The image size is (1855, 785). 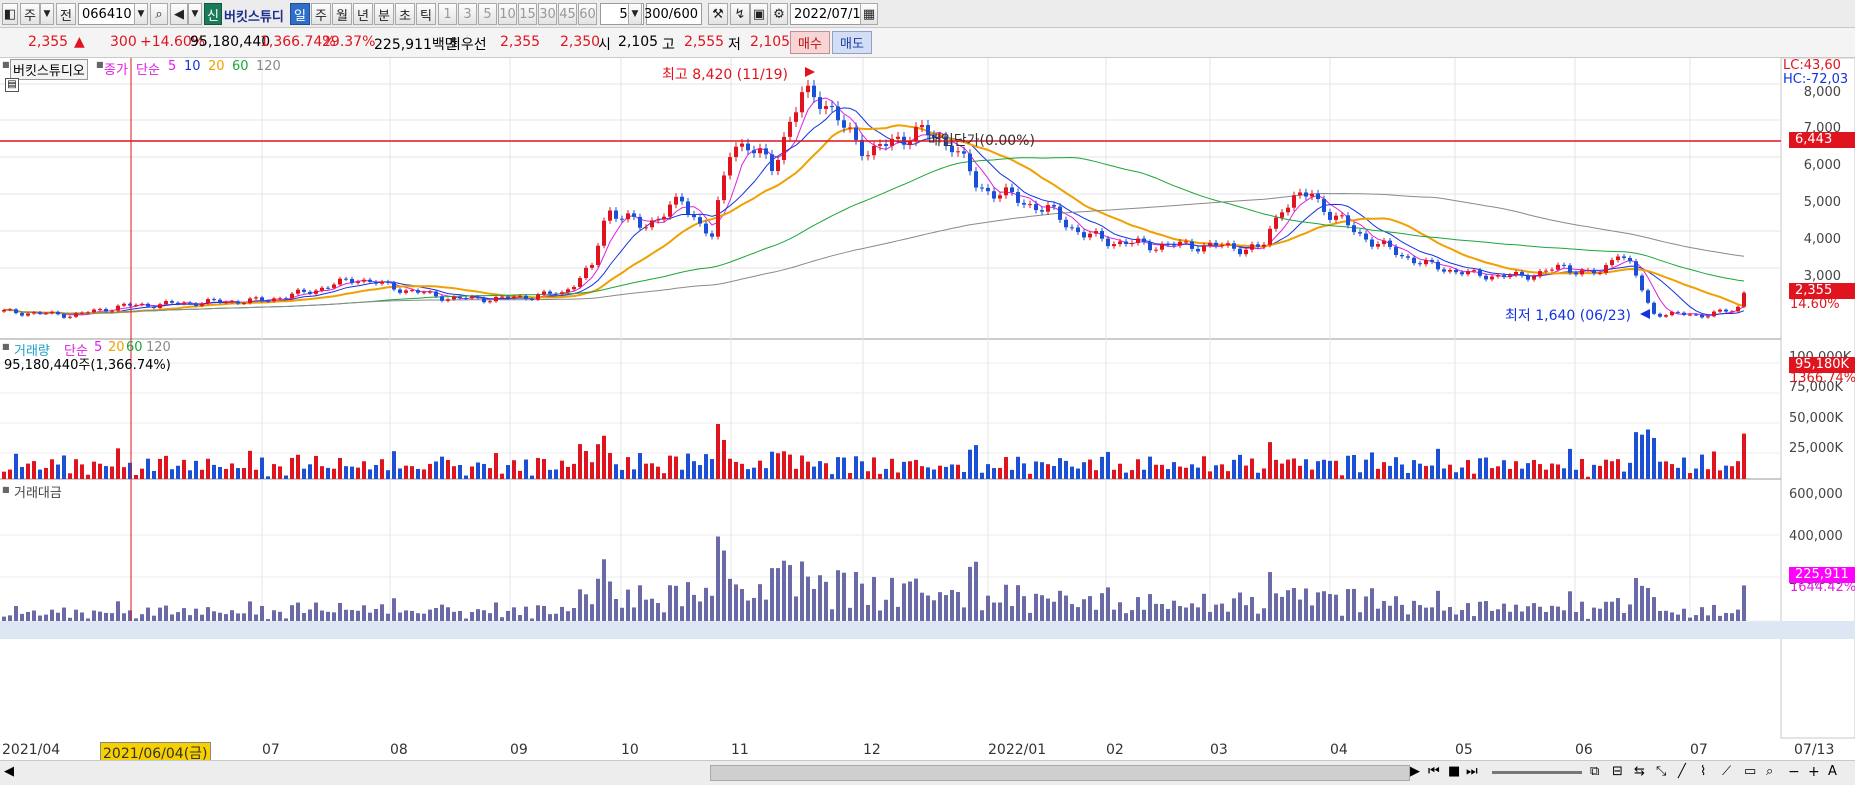 What do you see at coordinates (1472, 771) in the screenshot?
I see `forward-icon: ⏭` at bounding box center [1472, 771].